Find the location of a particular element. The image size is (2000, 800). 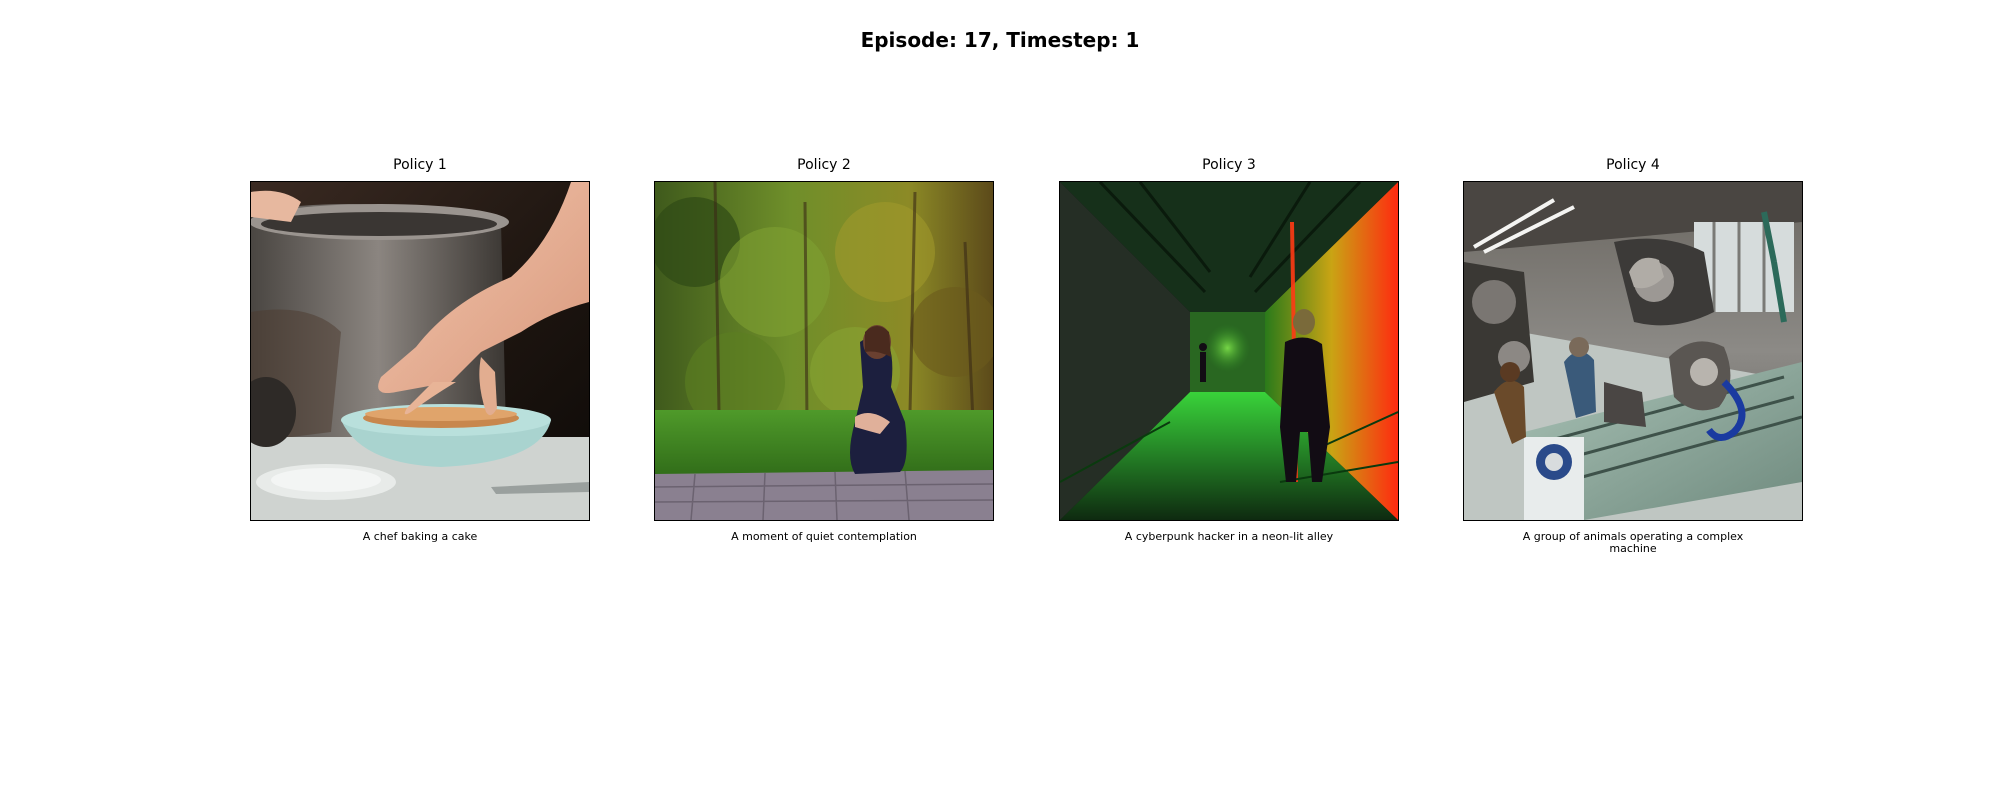

chef-baking-cake-image is located at coordinates (420, 351).